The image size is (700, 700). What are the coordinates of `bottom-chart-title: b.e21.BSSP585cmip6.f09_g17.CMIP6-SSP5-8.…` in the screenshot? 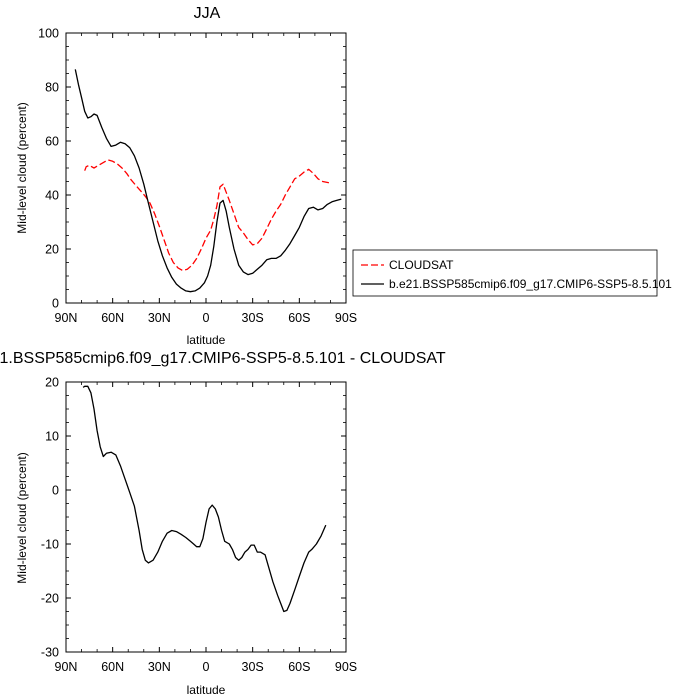 It's located at (223, 358).